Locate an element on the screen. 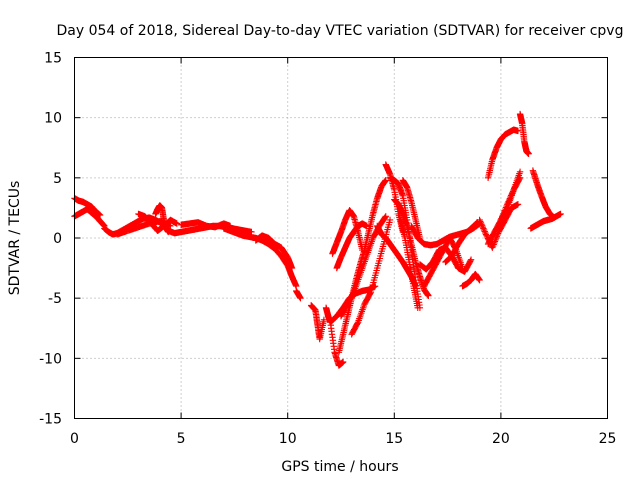  series-sat-o is located at coordinates (347, 232).